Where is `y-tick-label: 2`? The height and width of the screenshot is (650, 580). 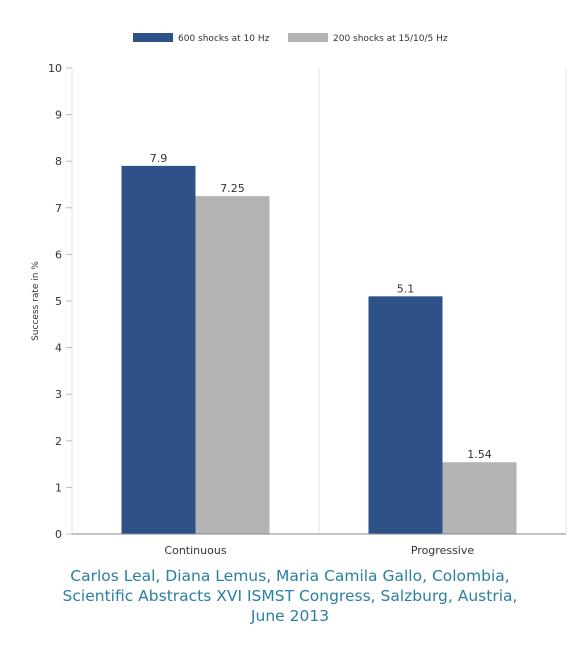 y-tick-label: 2 is located at coordinates (58, 441).